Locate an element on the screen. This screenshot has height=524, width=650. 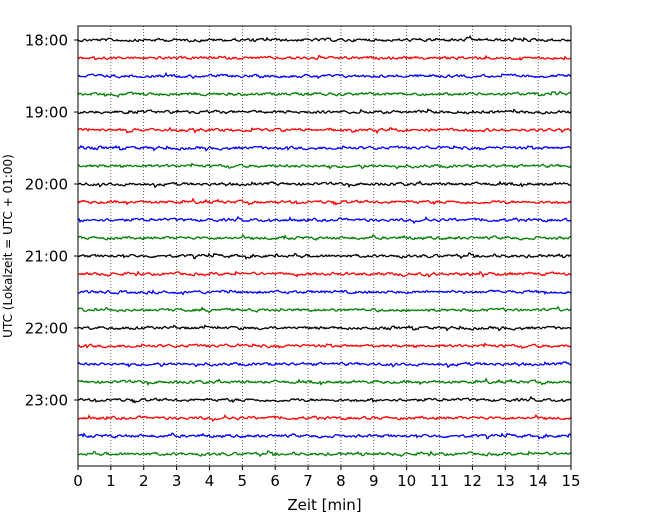
x-tick-label: 14 is located at coordinates (538, 481).